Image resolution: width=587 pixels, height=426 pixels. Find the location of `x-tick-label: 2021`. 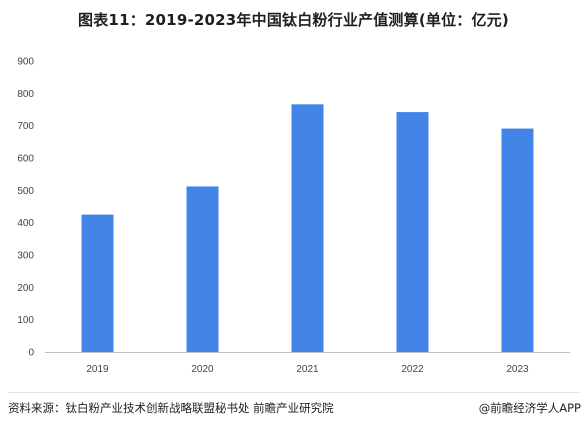

x-tick-label: 2021 is located at coordinates (307, 369).